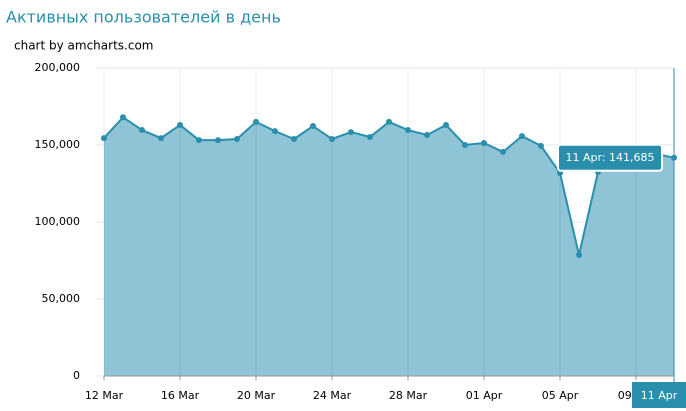 The height and width of the screenshot is (411, 686). I want to click on y-tick-label: 0, so click(76, 375).